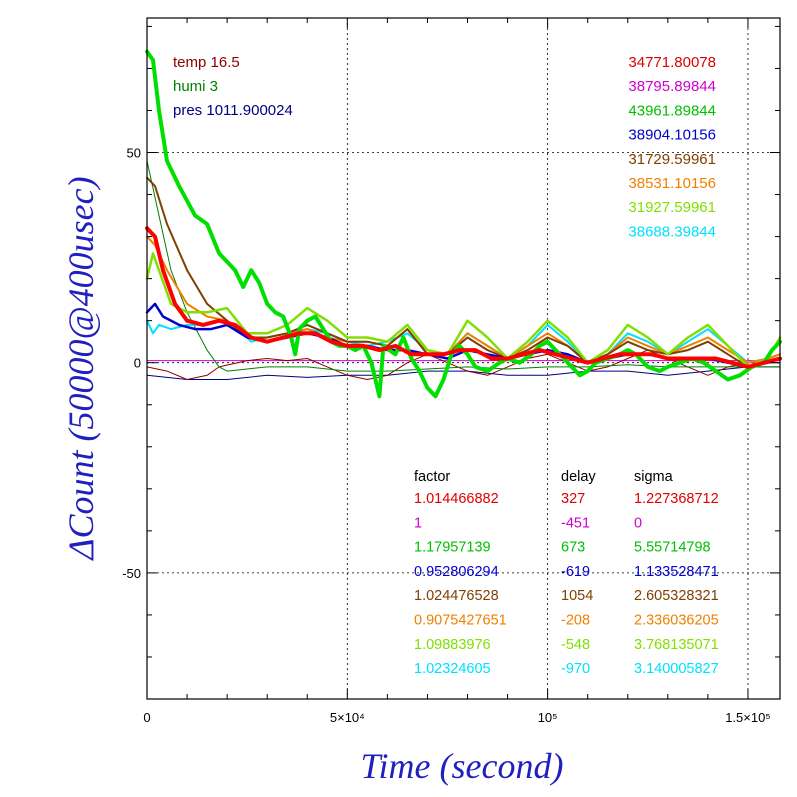  I want to click on environment-label: pres 1011.900024, so click(233, 110).